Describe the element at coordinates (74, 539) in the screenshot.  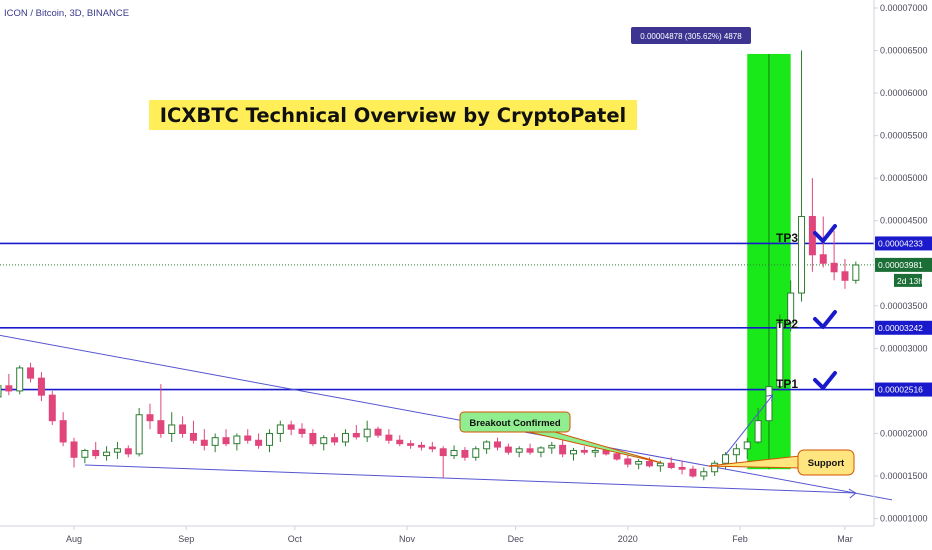
I see `time-tick-label: Aug` at that location.